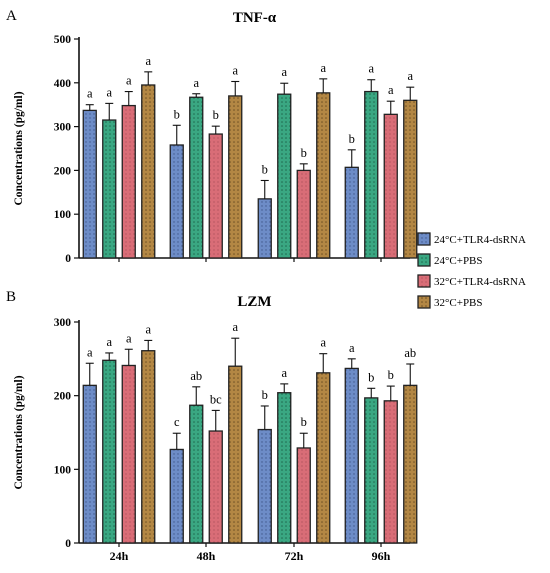 The image size is (550, 573). I want to click on legend-label: 32°C+PBS, so click(458, 303).